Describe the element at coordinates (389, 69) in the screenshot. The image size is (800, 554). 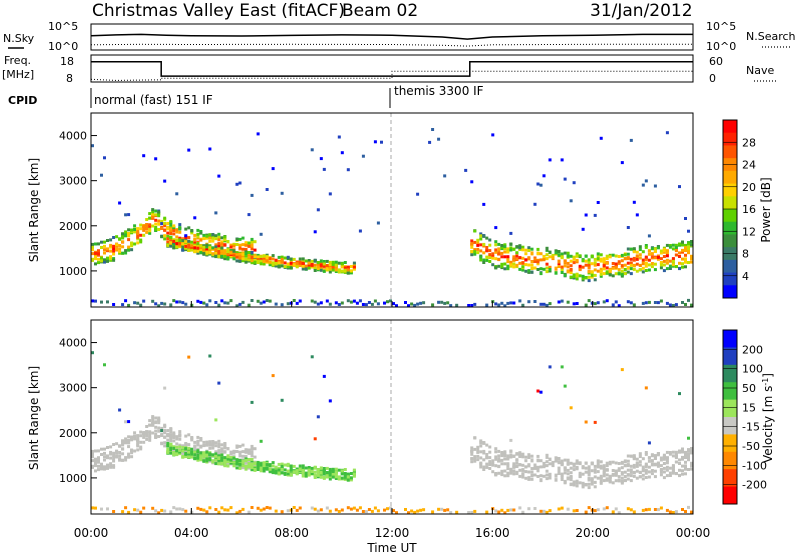
I see `freq-panel: Freq. [MHz] 18 8 60 0 Nave` at that location.